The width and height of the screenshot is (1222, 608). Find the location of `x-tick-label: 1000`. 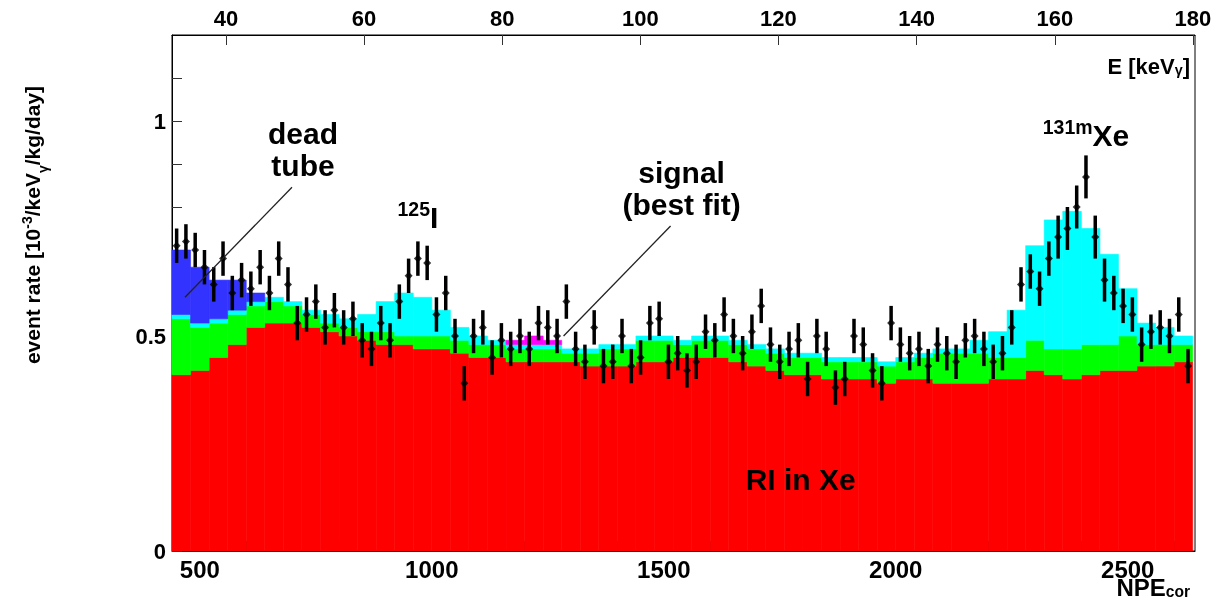

x-tick-label: 1000 is located at coordinates (432, 569).